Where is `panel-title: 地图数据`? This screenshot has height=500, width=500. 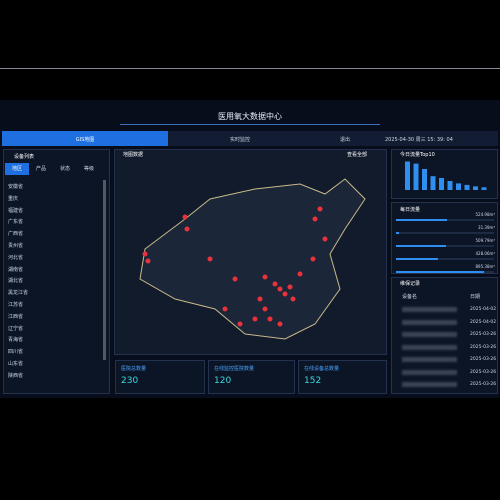
panel-title: 地图数据 is located at coordinates (133, 155).